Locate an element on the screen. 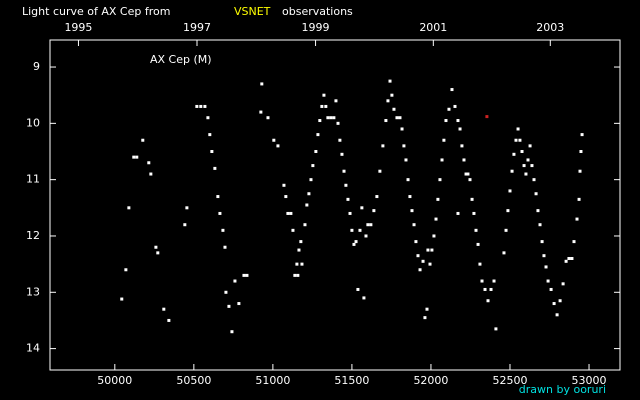 The height and width of the screenshot is (400, 640). chart-title: Light curve of AX Cep from is located at coordinates (96, 11).